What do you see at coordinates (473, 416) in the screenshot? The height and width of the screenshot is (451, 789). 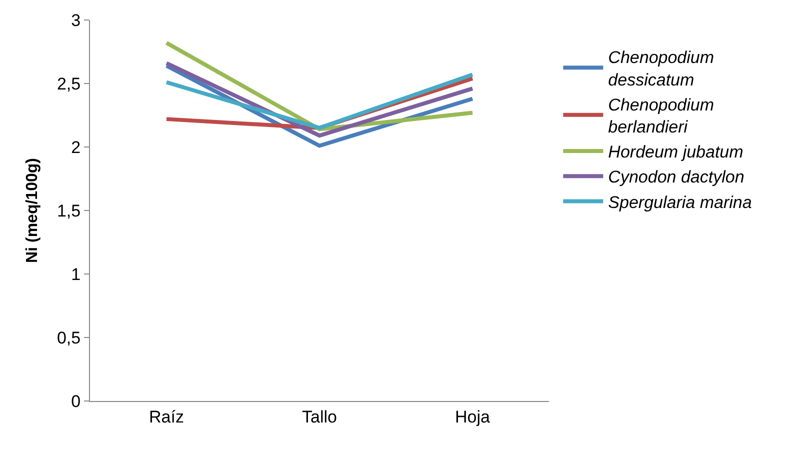 I see `x-tick-label: Hoja` at bounding box center [473, 416].